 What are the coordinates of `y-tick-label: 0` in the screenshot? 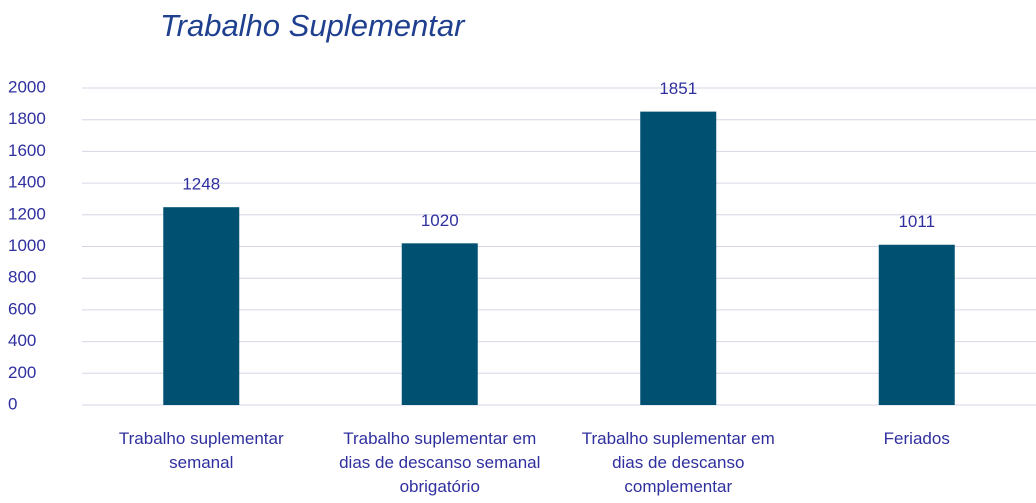 It's located at (12, 403).